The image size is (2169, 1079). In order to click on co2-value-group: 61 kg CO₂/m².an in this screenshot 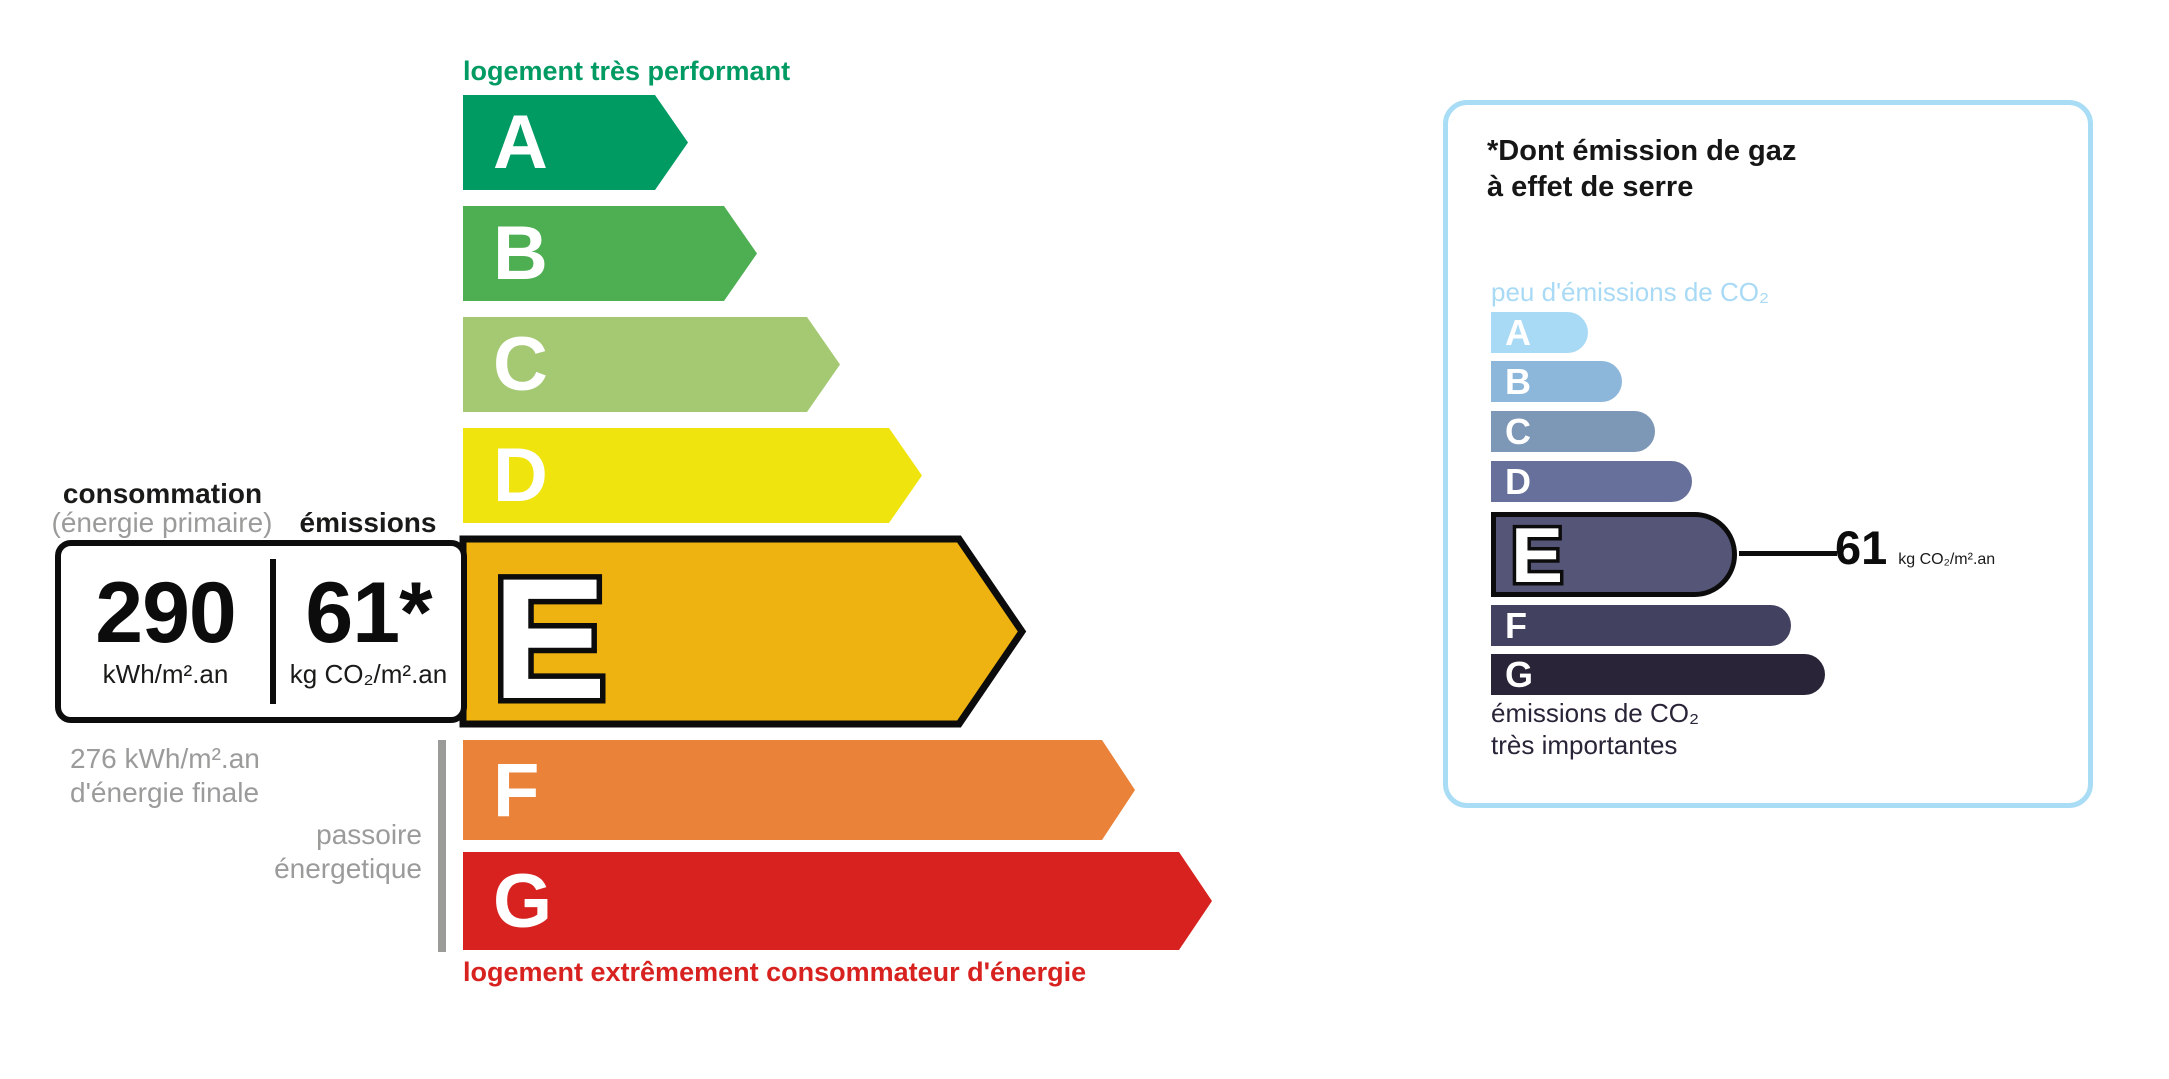, I will do `click(1915, 547)`.